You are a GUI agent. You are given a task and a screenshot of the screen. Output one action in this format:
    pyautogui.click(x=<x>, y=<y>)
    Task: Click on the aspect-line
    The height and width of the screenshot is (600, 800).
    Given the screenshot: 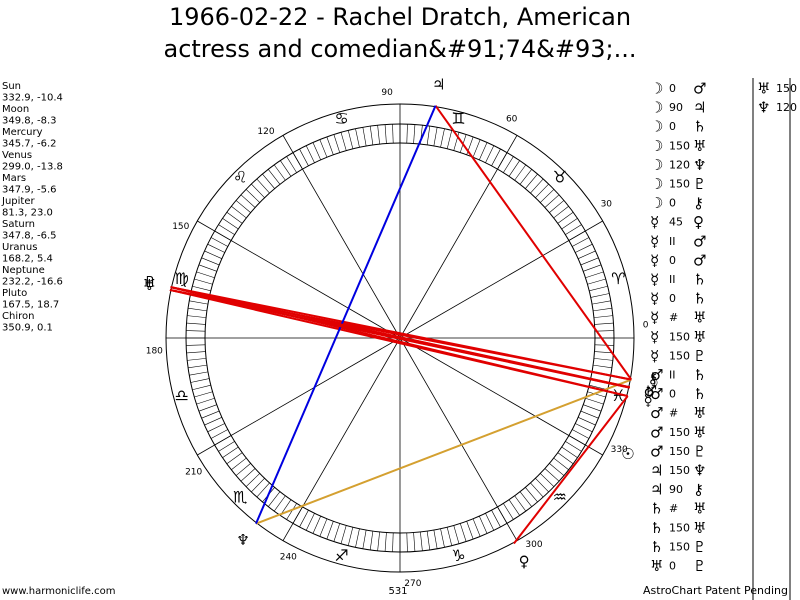 What is the action you would take?
    pyautogui.click(x=400, y=337)
    